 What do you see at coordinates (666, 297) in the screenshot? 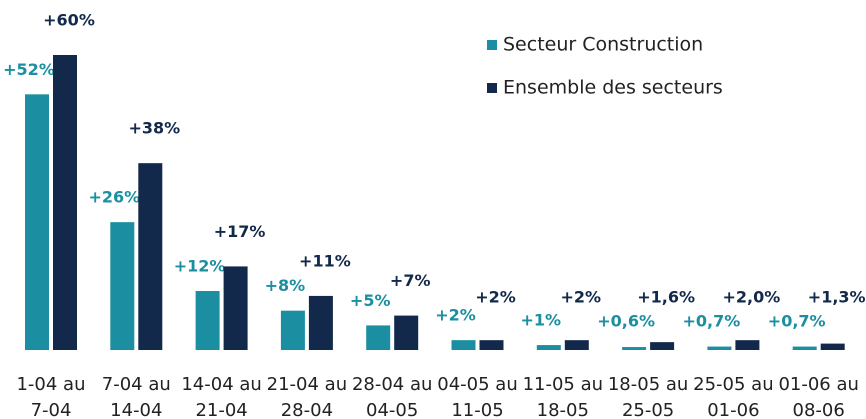
I see `data-label: +1,6%` at bounding box center [666, 297].